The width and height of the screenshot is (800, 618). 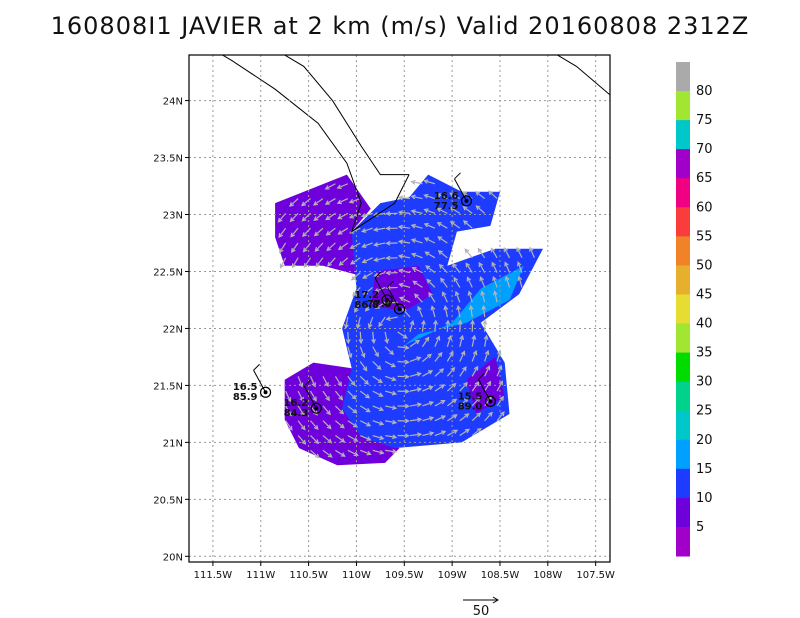 I want to click on station-label: 89.0, so click(x=470, y=406).